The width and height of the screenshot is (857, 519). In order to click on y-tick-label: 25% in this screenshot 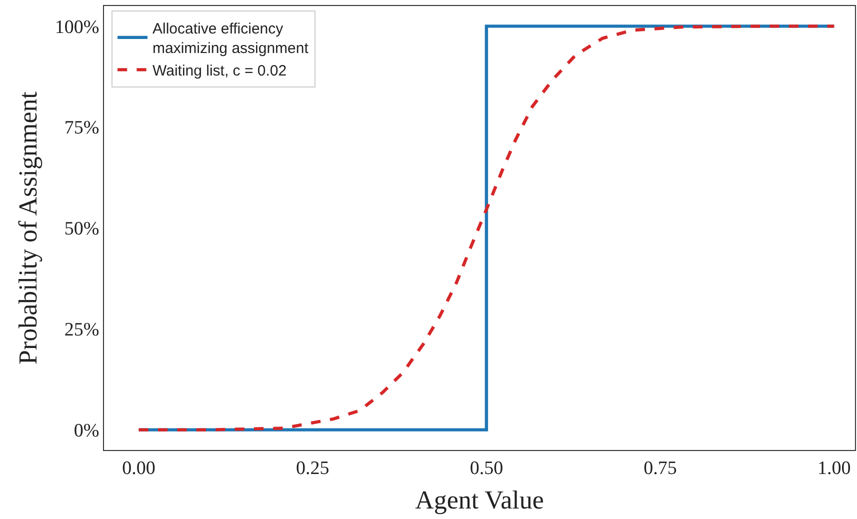, I will do `click(82, 330)`.